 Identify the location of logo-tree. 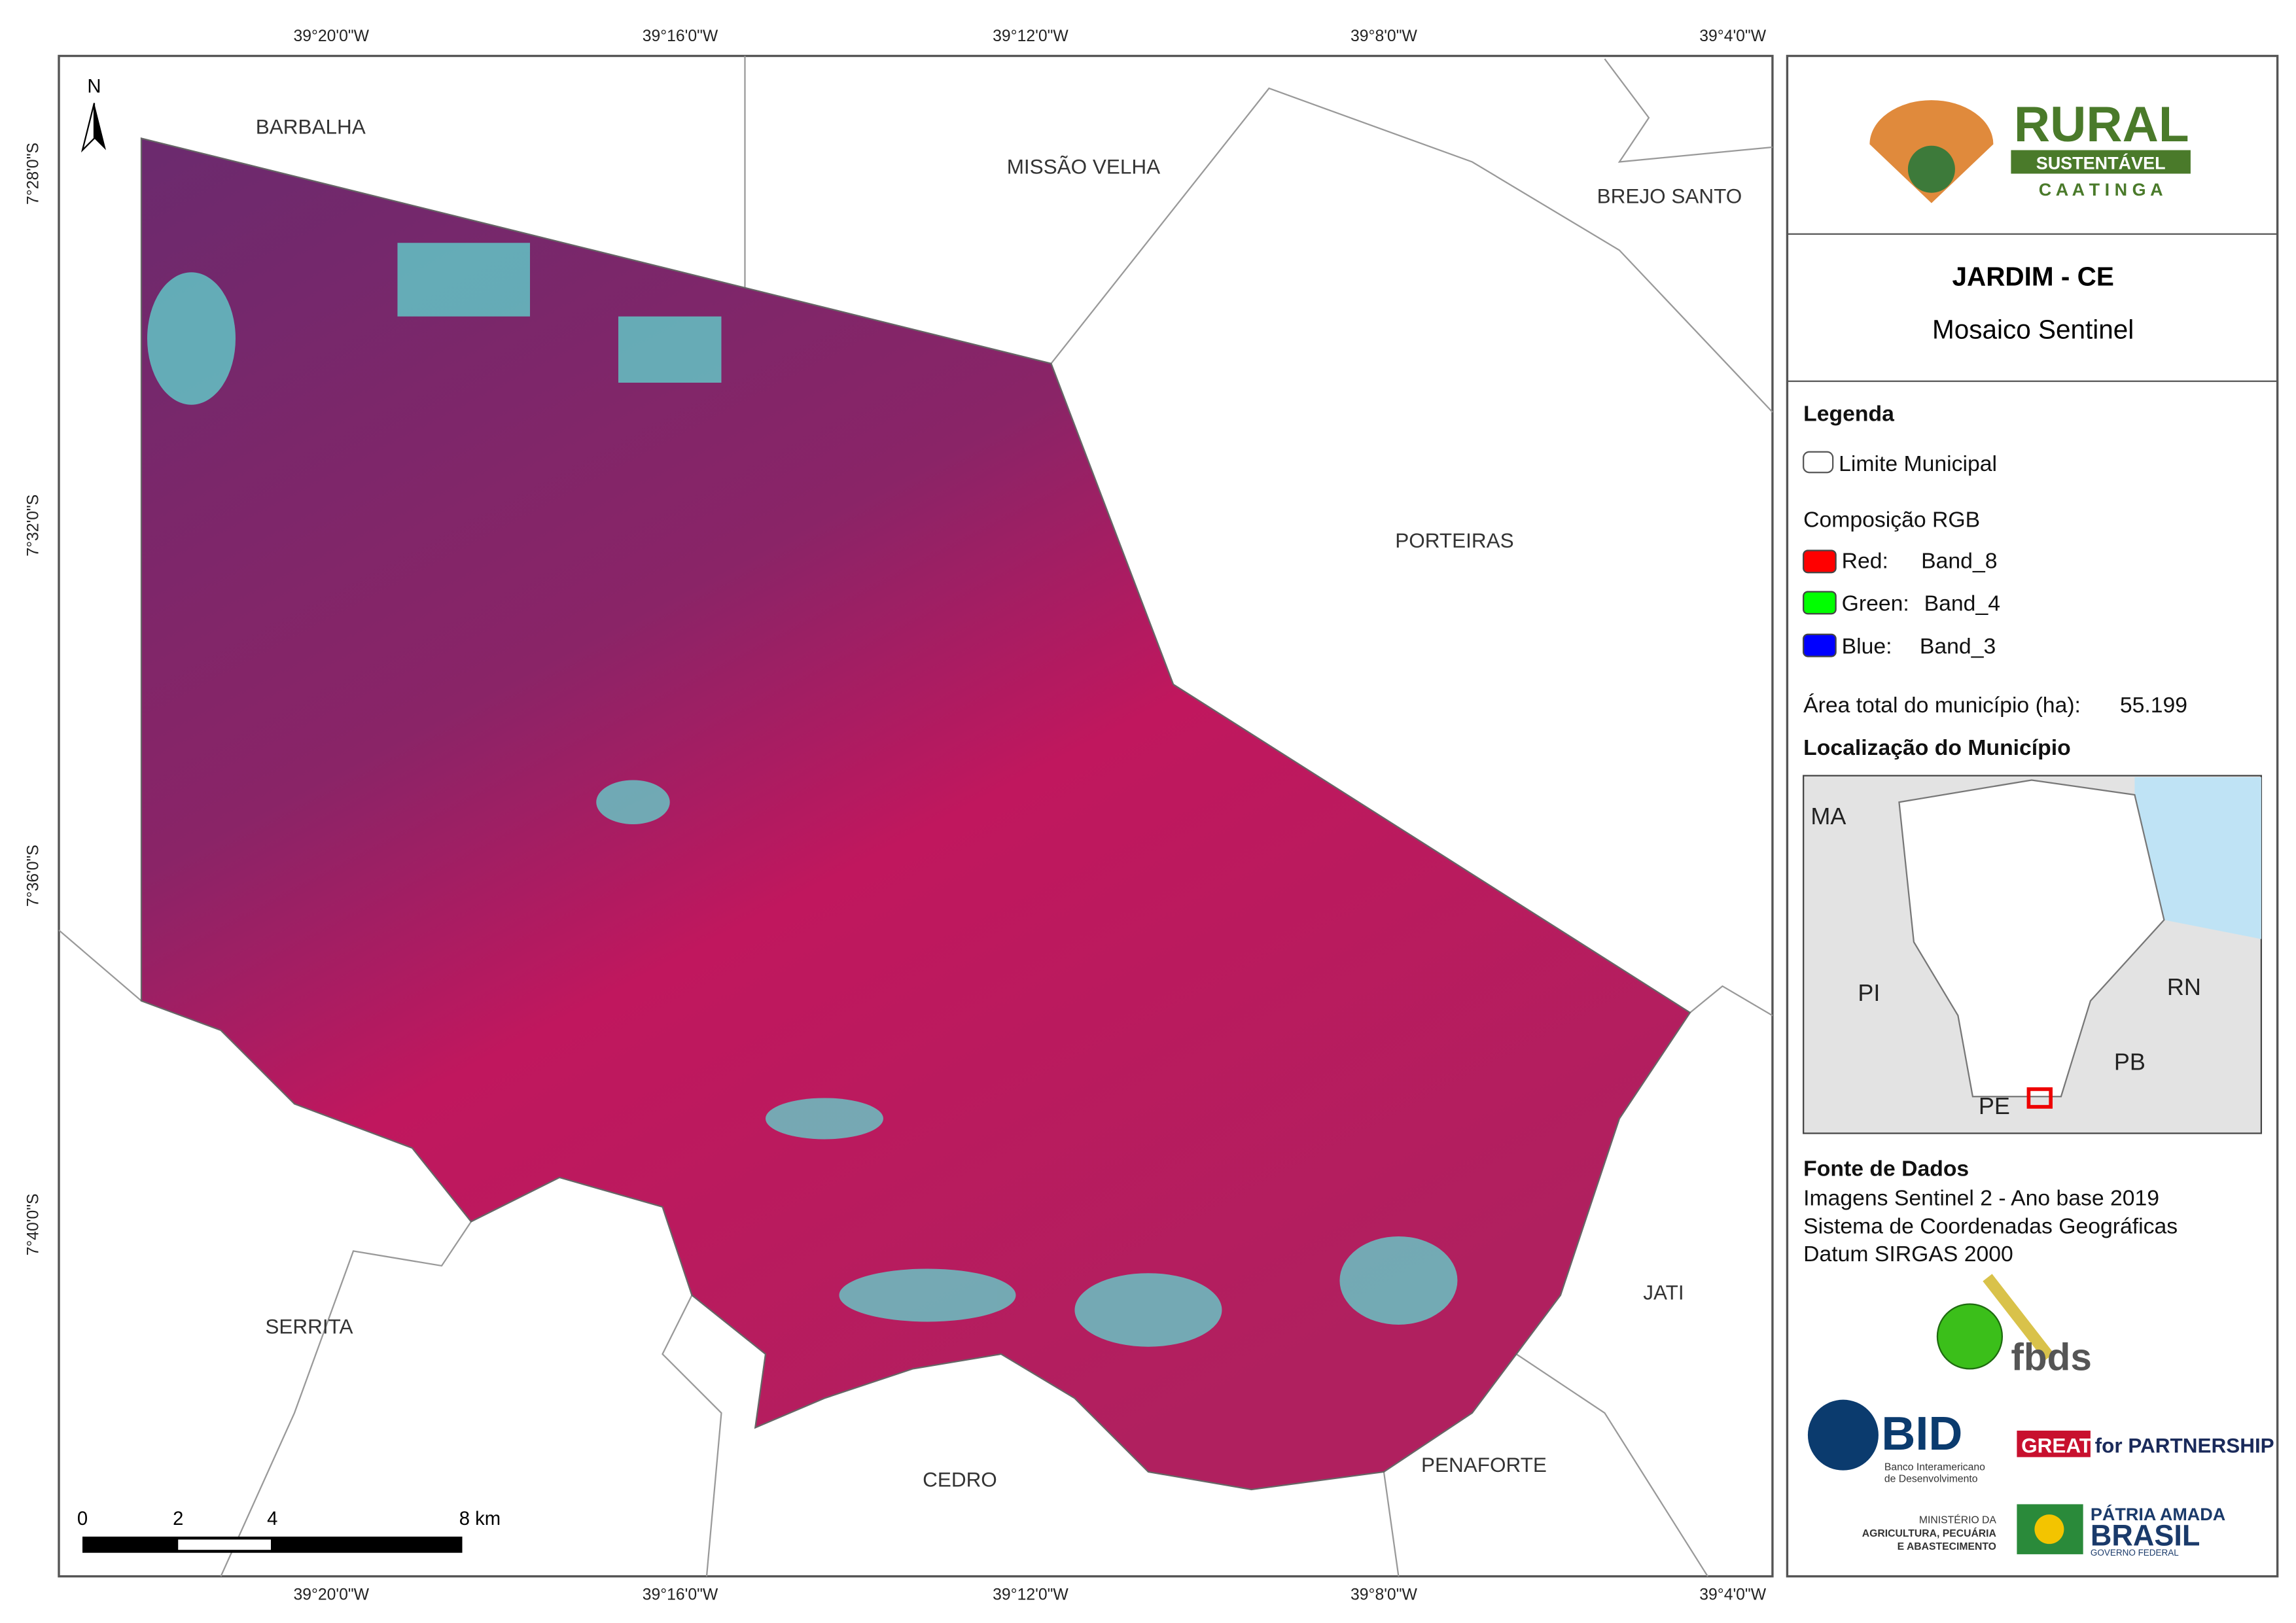
(1931, 169).